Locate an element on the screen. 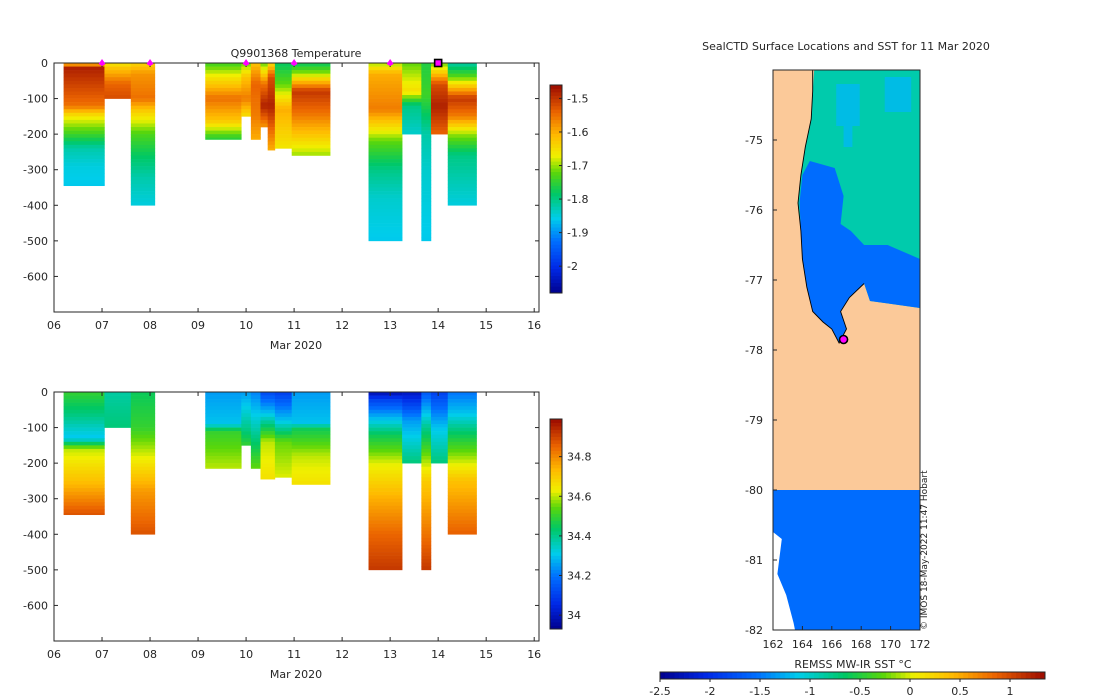 This screenshot has height=700, width=1100. sst-colorbar-tick-label: -1 is located at coordinates (810, 691).